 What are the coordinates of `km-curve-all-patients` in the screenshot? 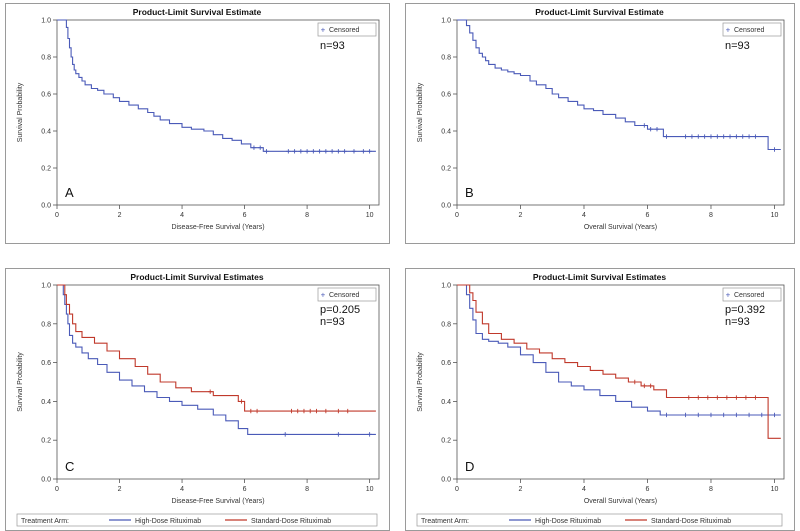 It's located at (216, 85).